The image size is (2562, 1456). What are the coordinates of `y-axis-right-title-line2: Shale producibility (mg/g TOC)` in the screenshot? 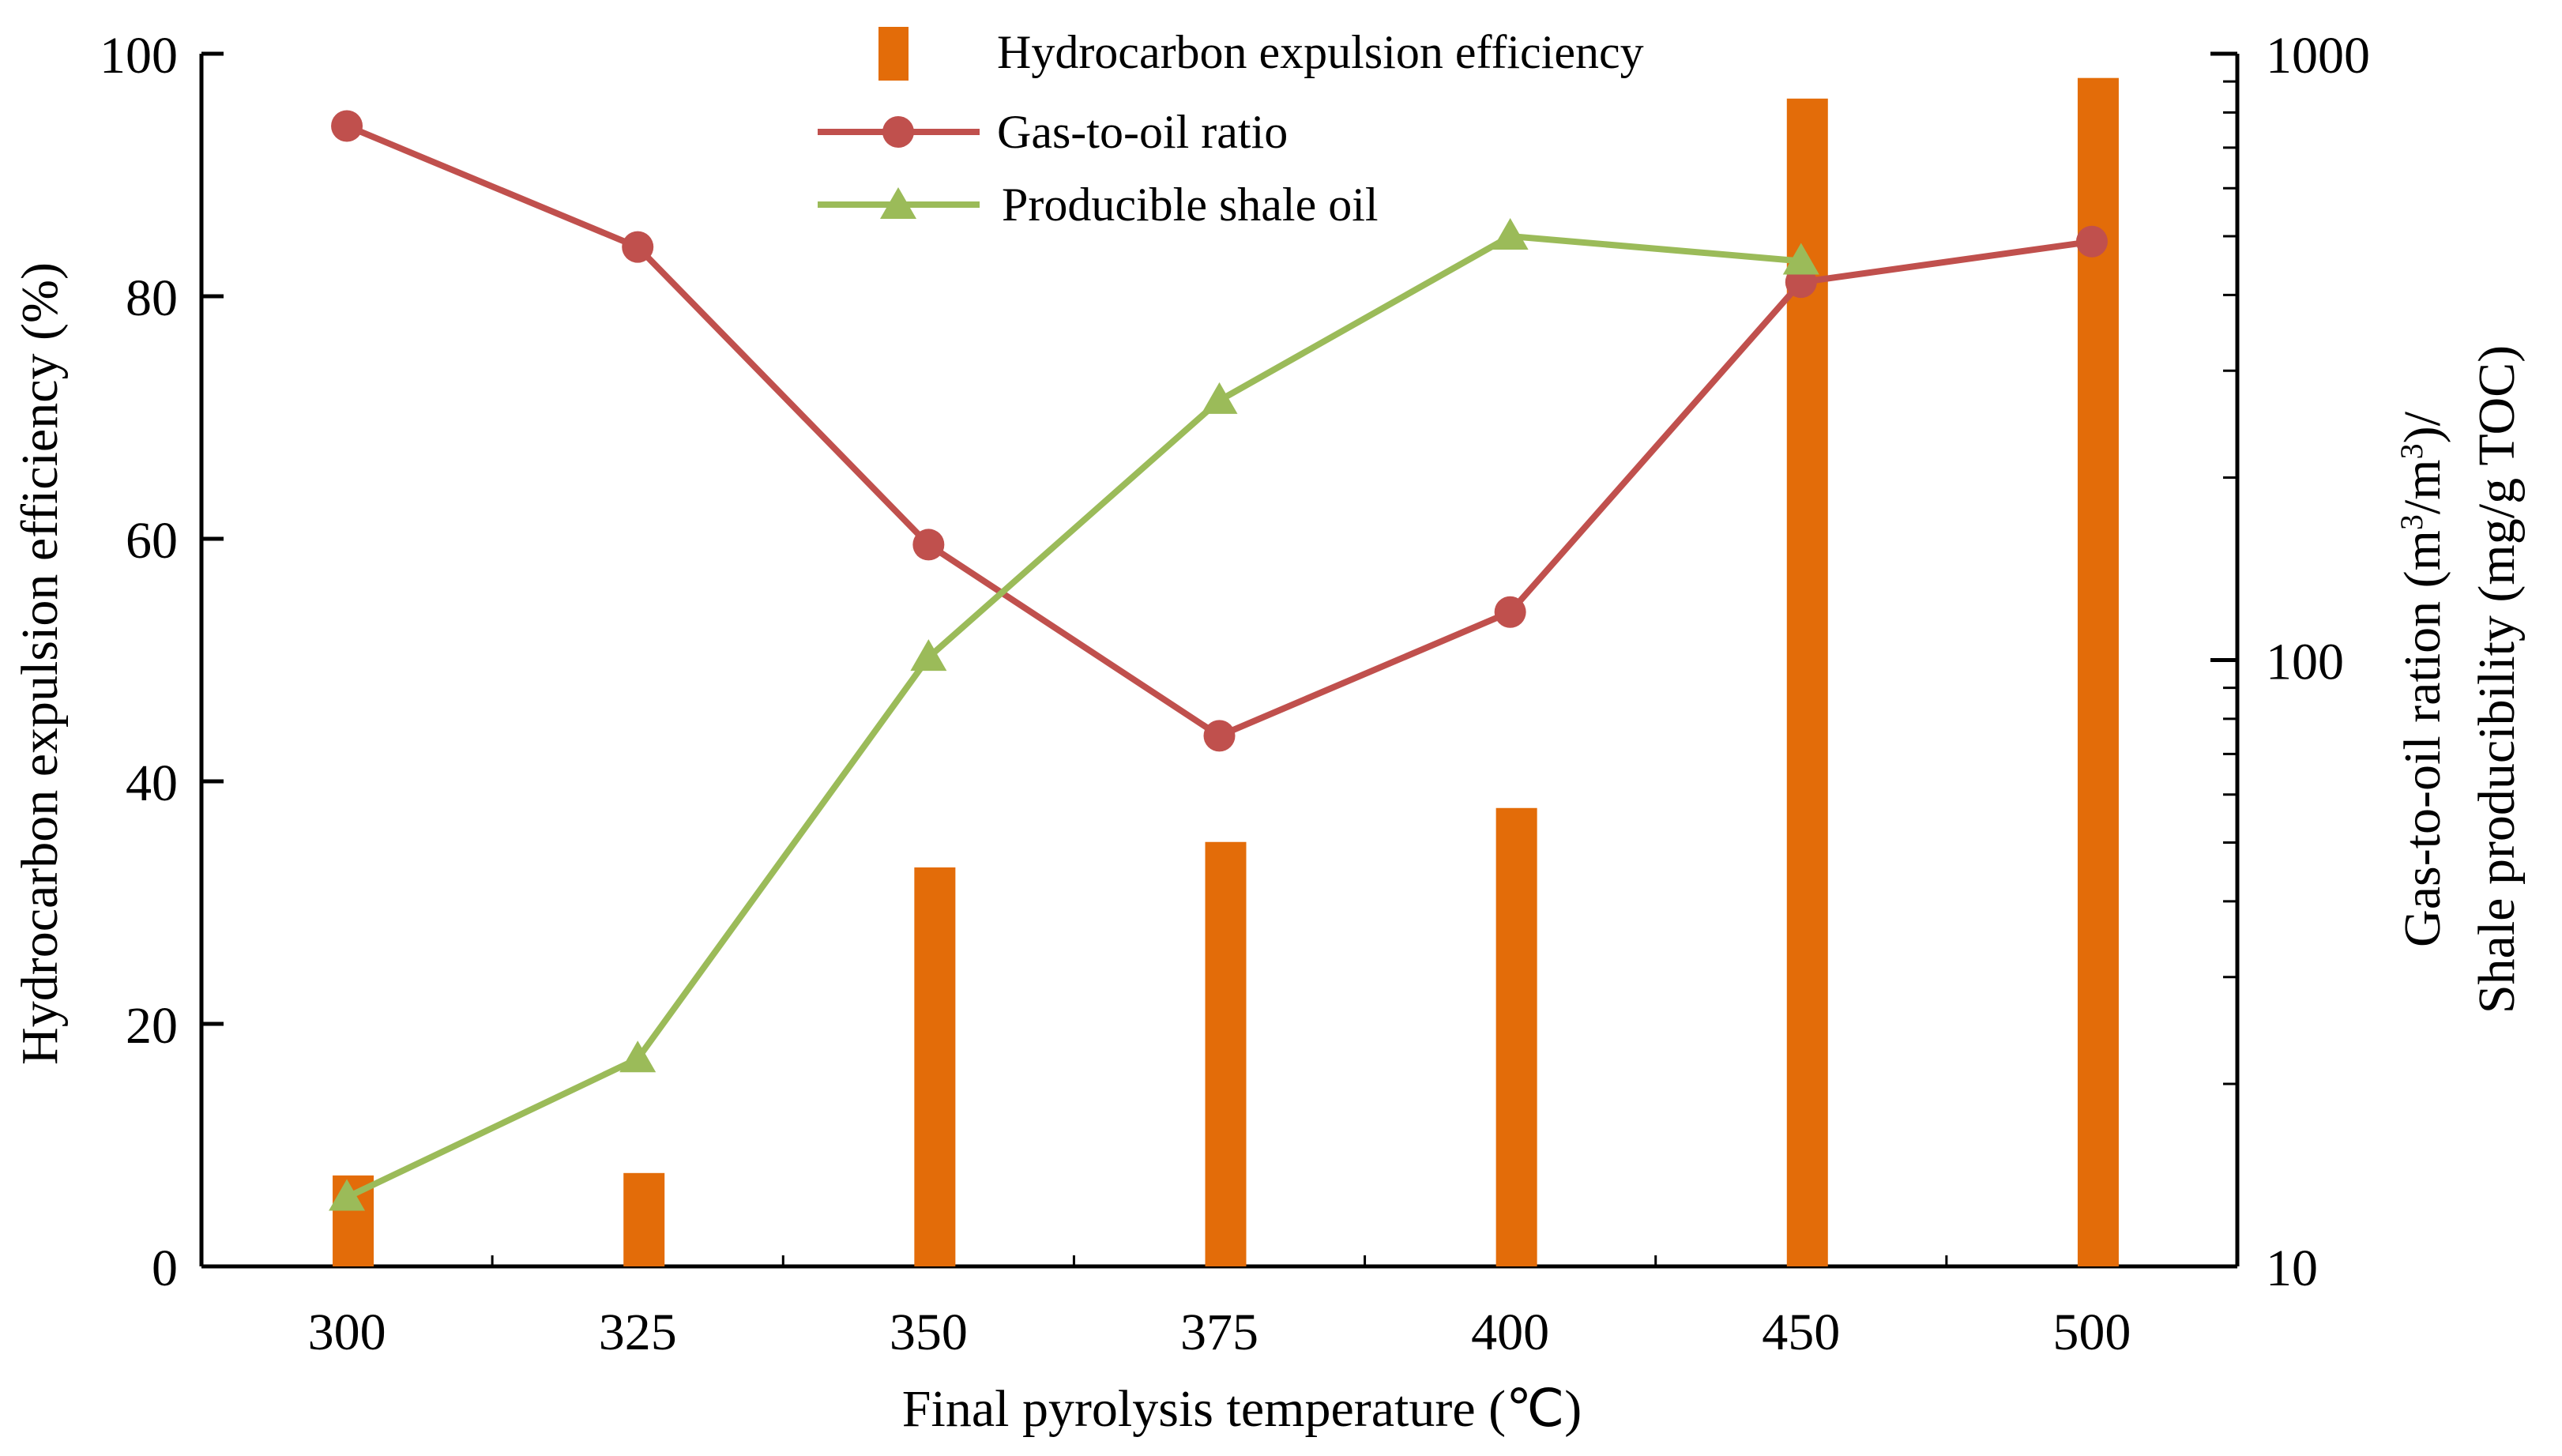 It's located at (2497, 679).